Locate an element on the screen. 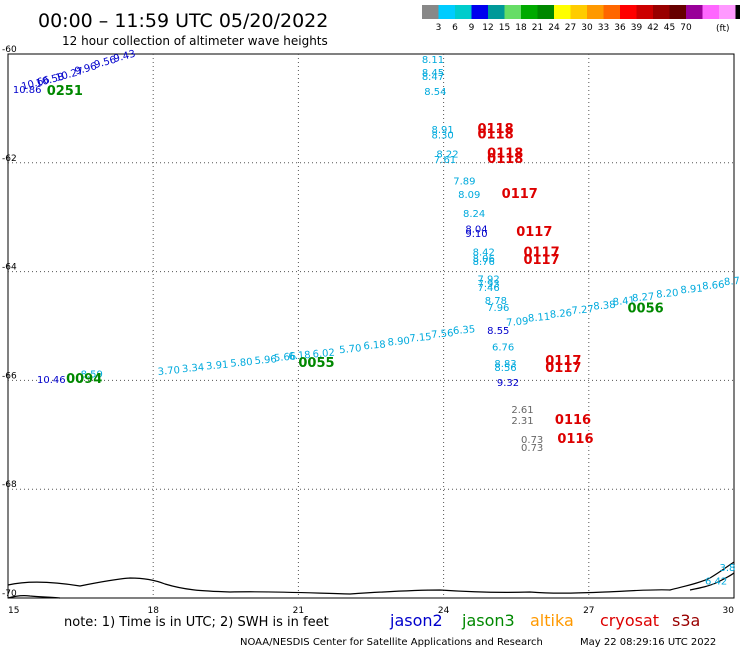 The image size is (740, 650). pass-label: 0094 is located at coordinates (84, 379).